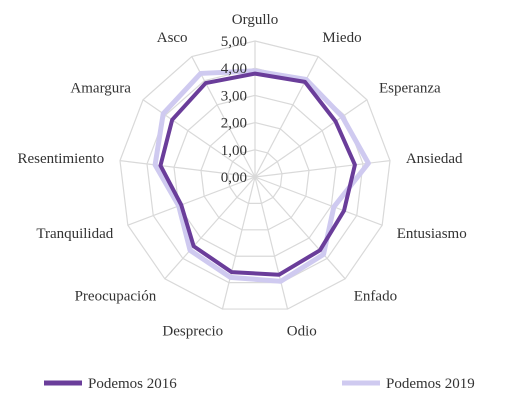  Describe the element at coordinates (430, 384) in the screenshot. I see `legend-label: Podemos 2019` at that location.